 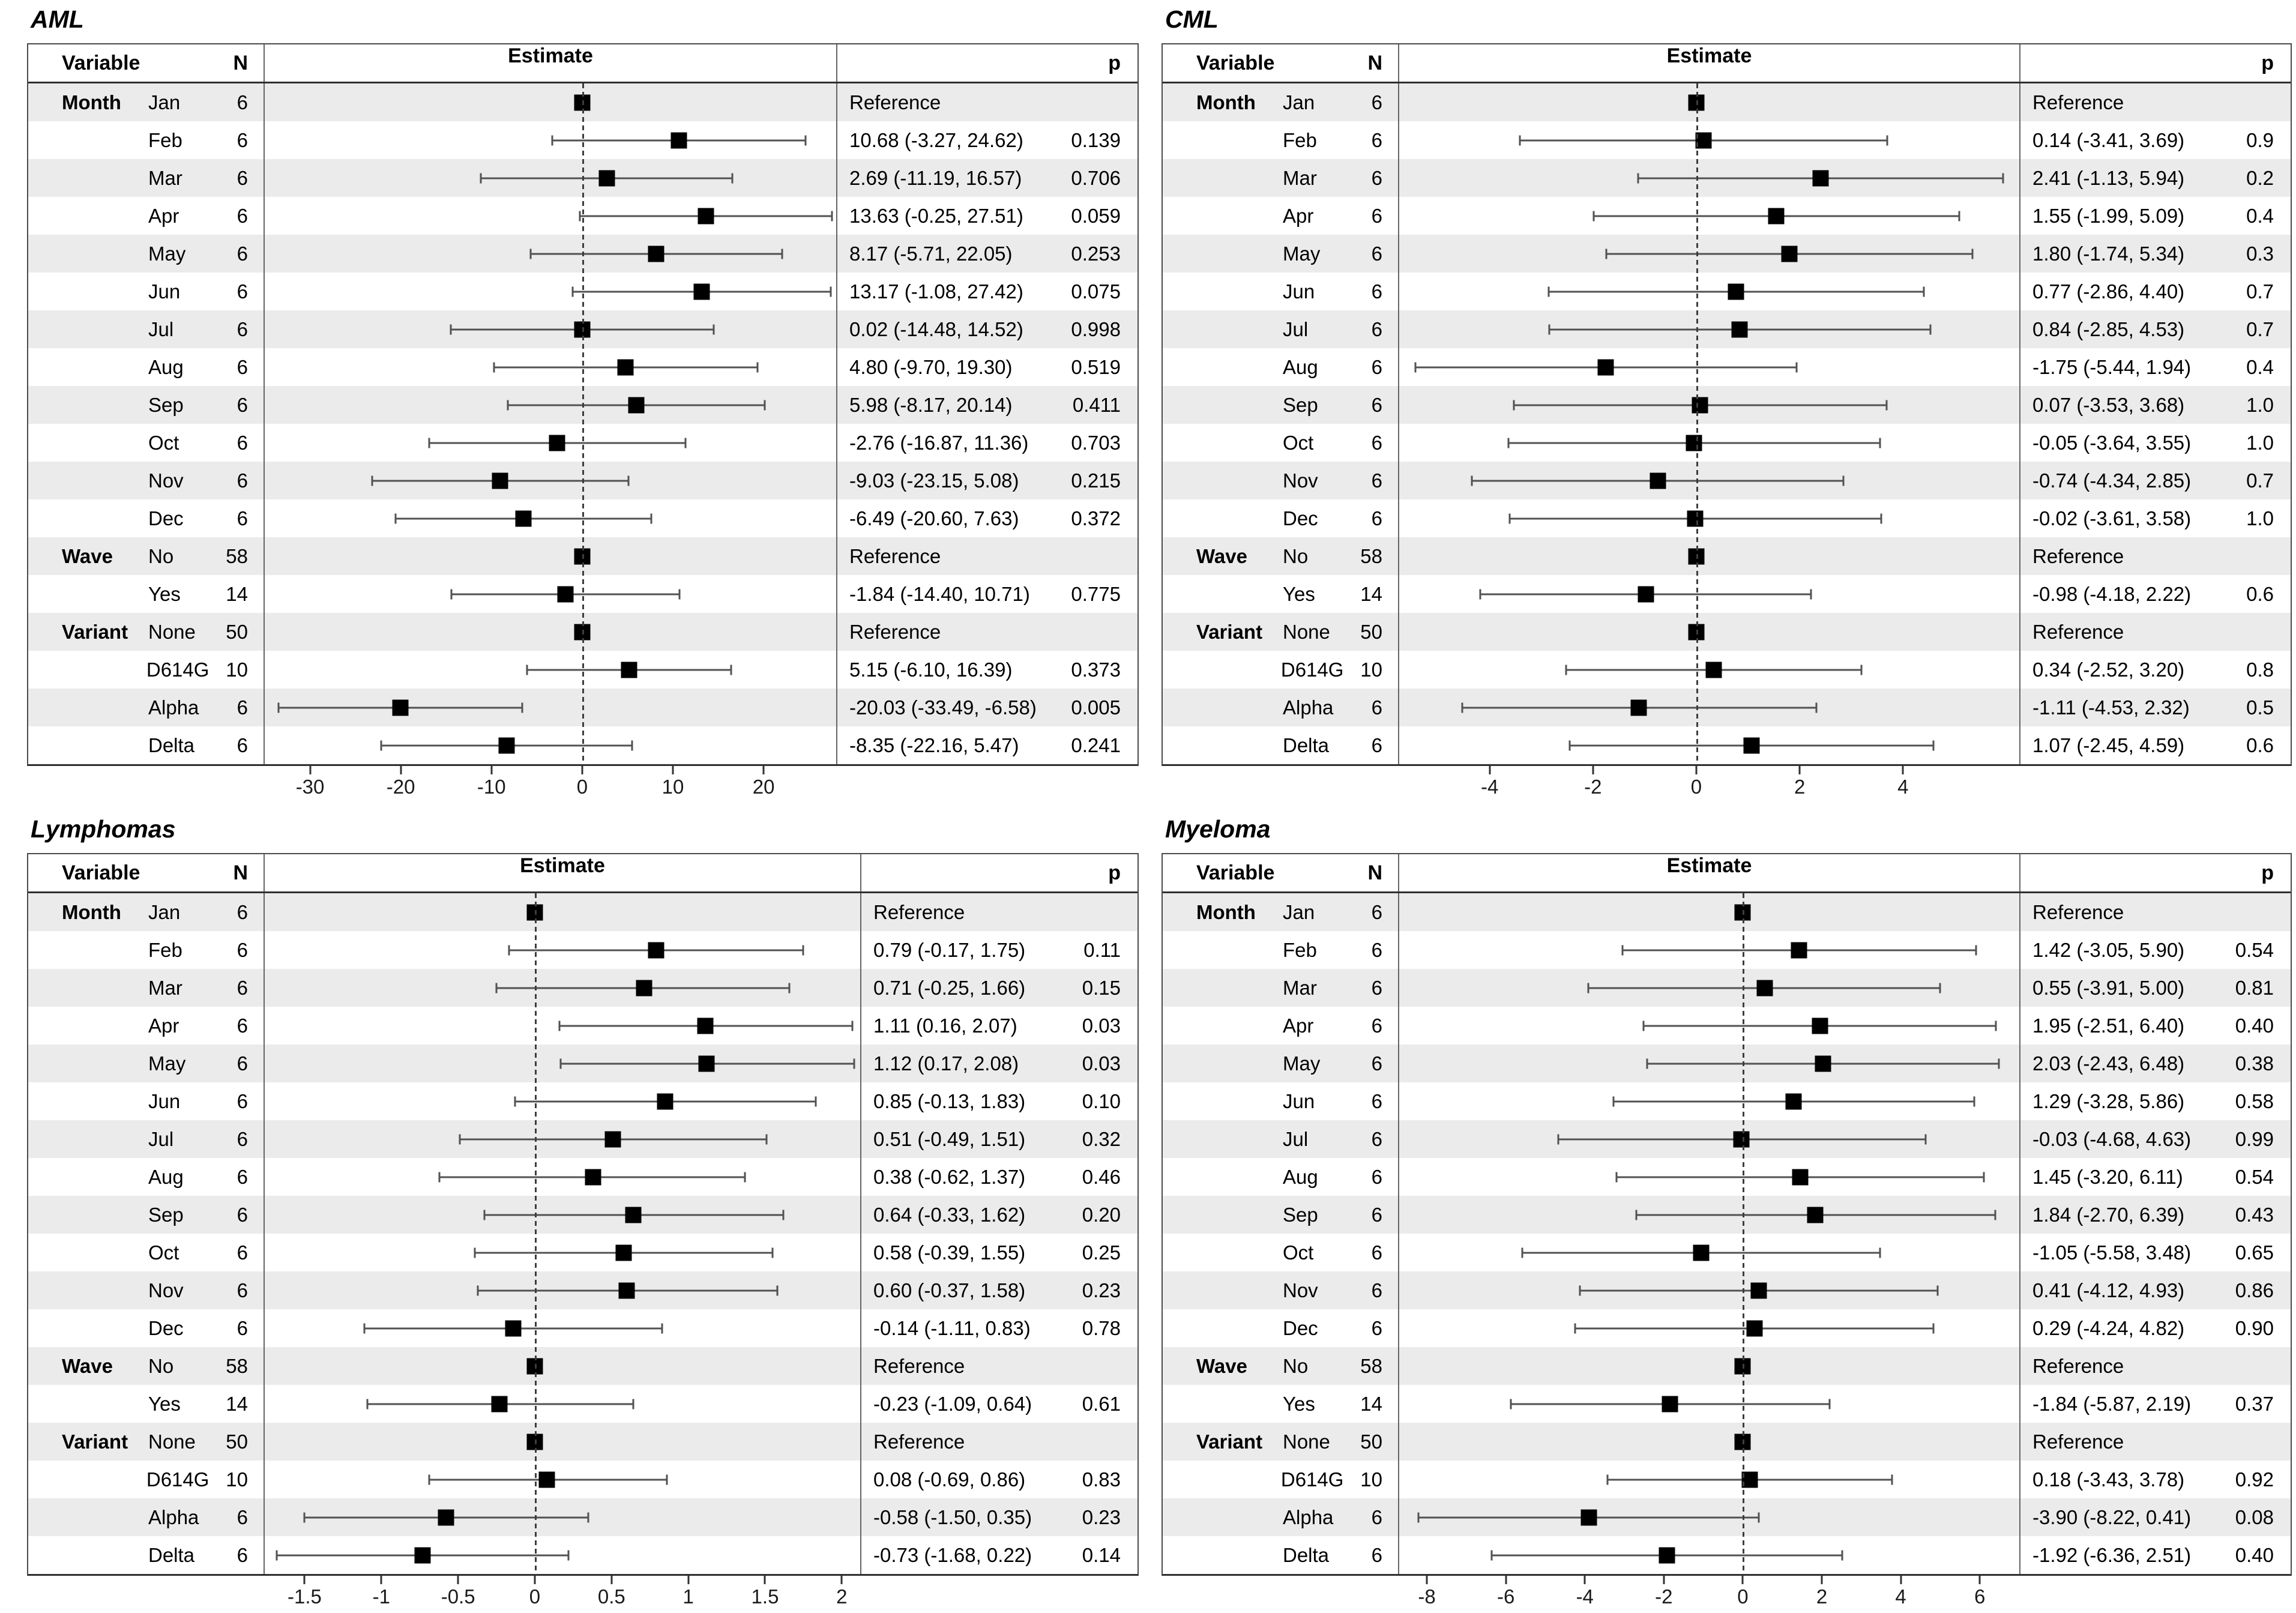 What do you see at coordinates (562, 873) in the screenshot?
I see `header-estimate-cell: Estimate` at bounding box center [562, 873].